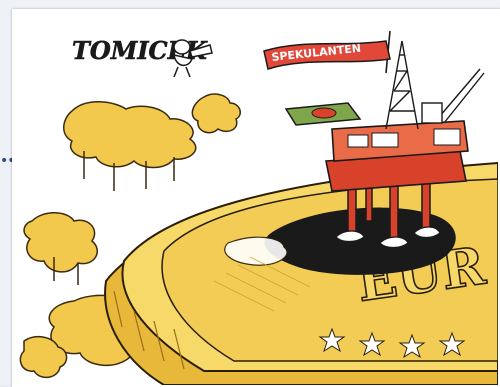 This screenshot has height=387, width=500. What do you see at coordinates (142, 57) in the screenshot?
I see `artist-signature: TOMICEK` at bounding box center [142, 57].